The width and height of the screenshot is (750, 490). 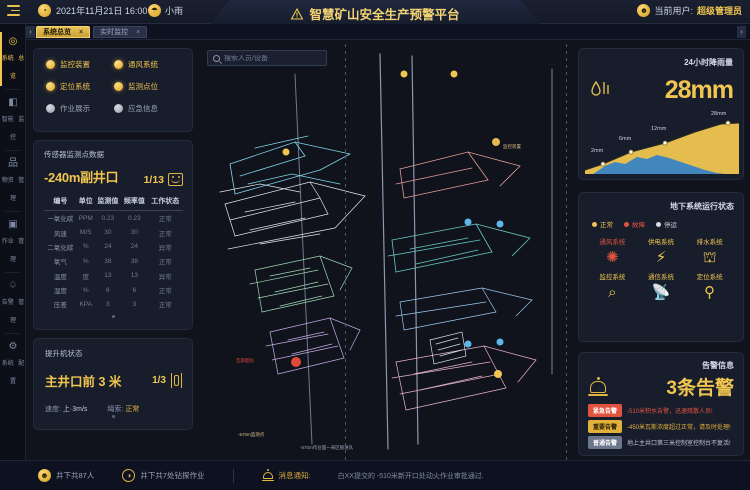 What do you see at coordinates (602, 224) in the screenshot?
I see `legend-normal: 正常` at bounding box center [602, 224].